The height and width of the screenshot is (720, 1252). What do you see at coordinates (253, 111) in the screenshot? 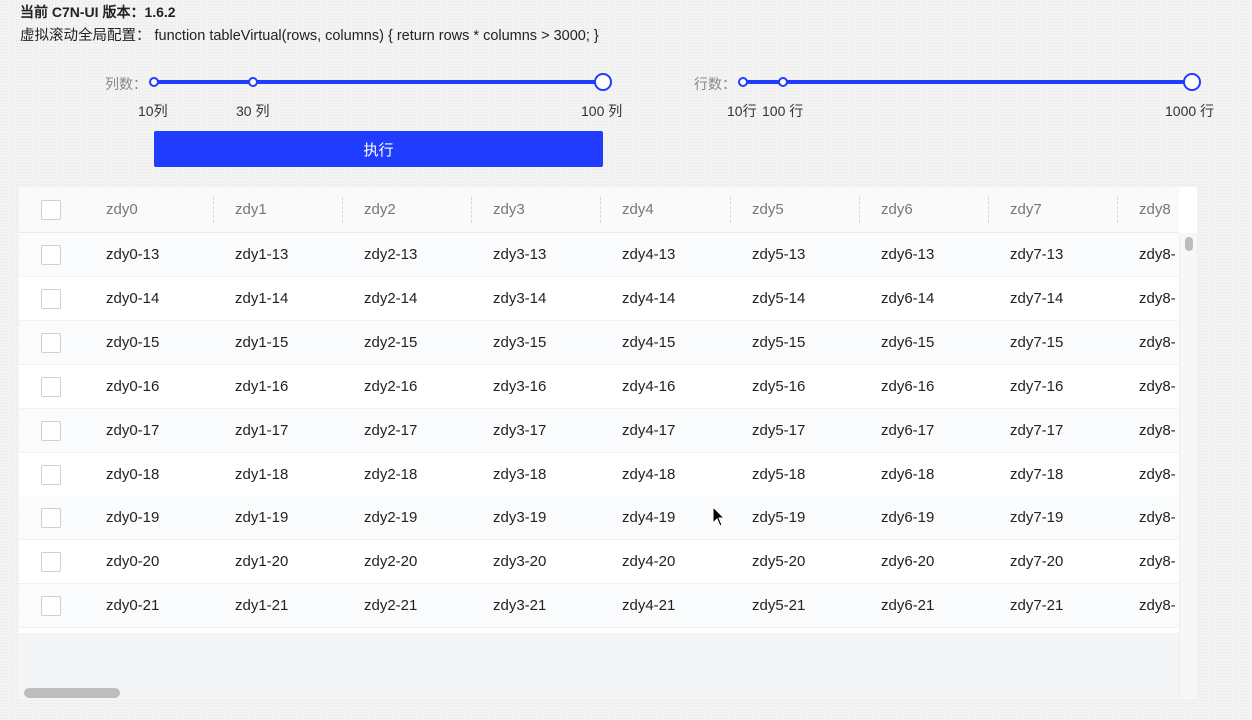
I see `column-mark-30: 30 列` at bounding box center [253, 111].